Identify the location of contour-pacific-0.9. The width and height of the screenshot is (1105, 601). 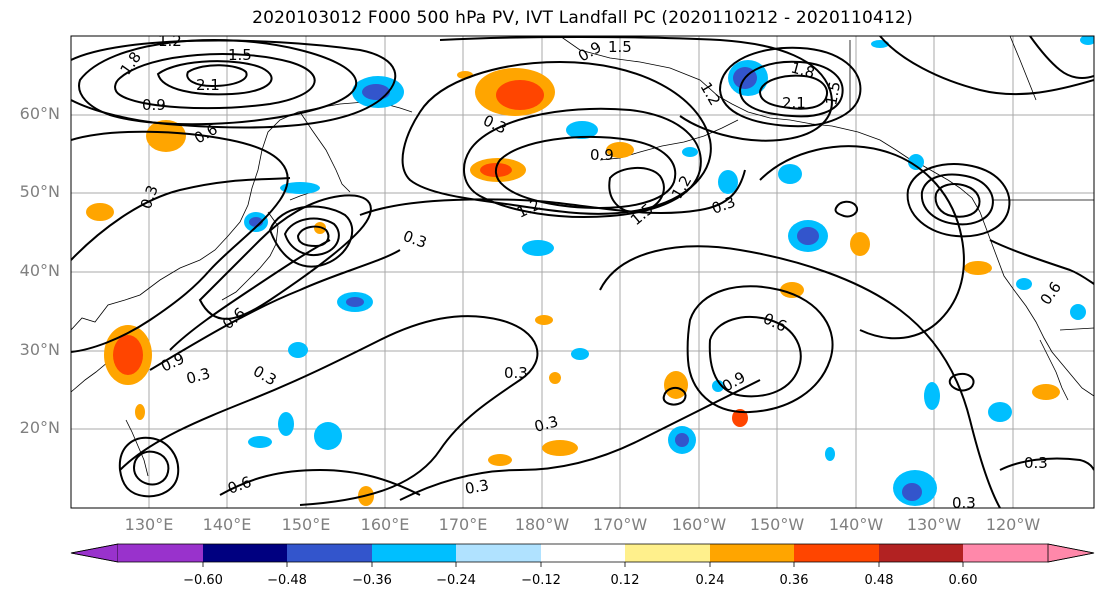
(582, 163).